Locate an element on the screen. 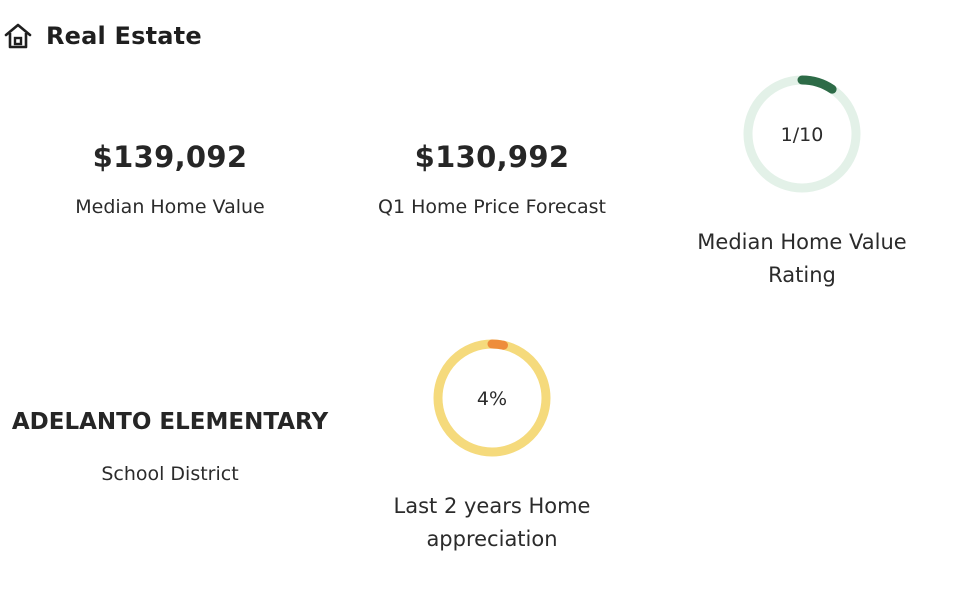 The width and height of the screenshot is (960, 592). q1-forecast-card: $130,992 Q1 Home Price Forecast is located at coordinates (492, 179).